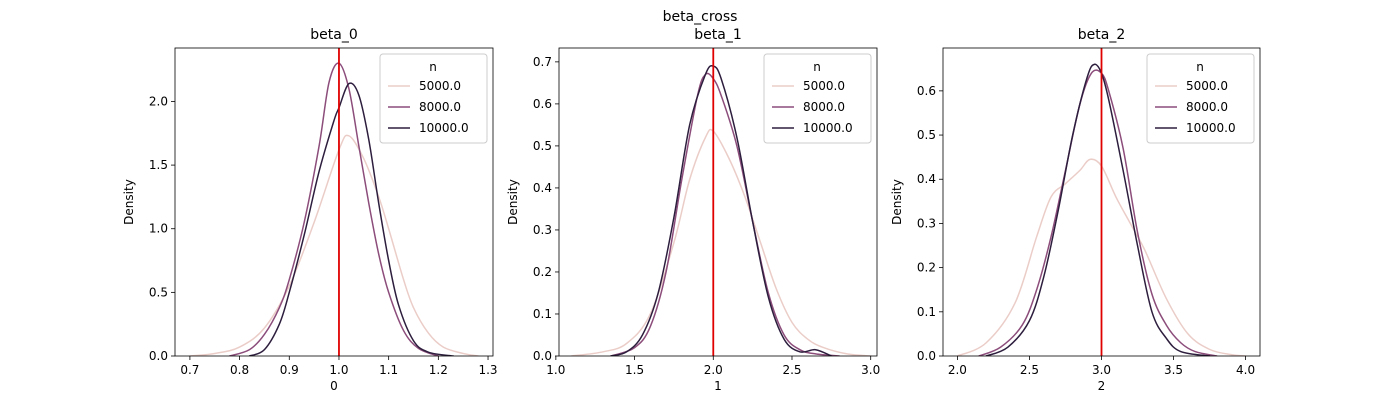 The height and width of the screenshot is (400, 1400). What do you see at coordinates (158, 101) in the screenshot?
I see `y-tick-label: 2.0` at bounding box center [158, 101].